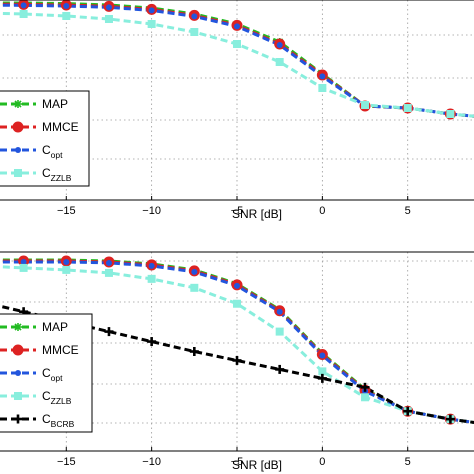  I want to click on legend-label-c-bcrb: CBCRB, so click(58, 420).